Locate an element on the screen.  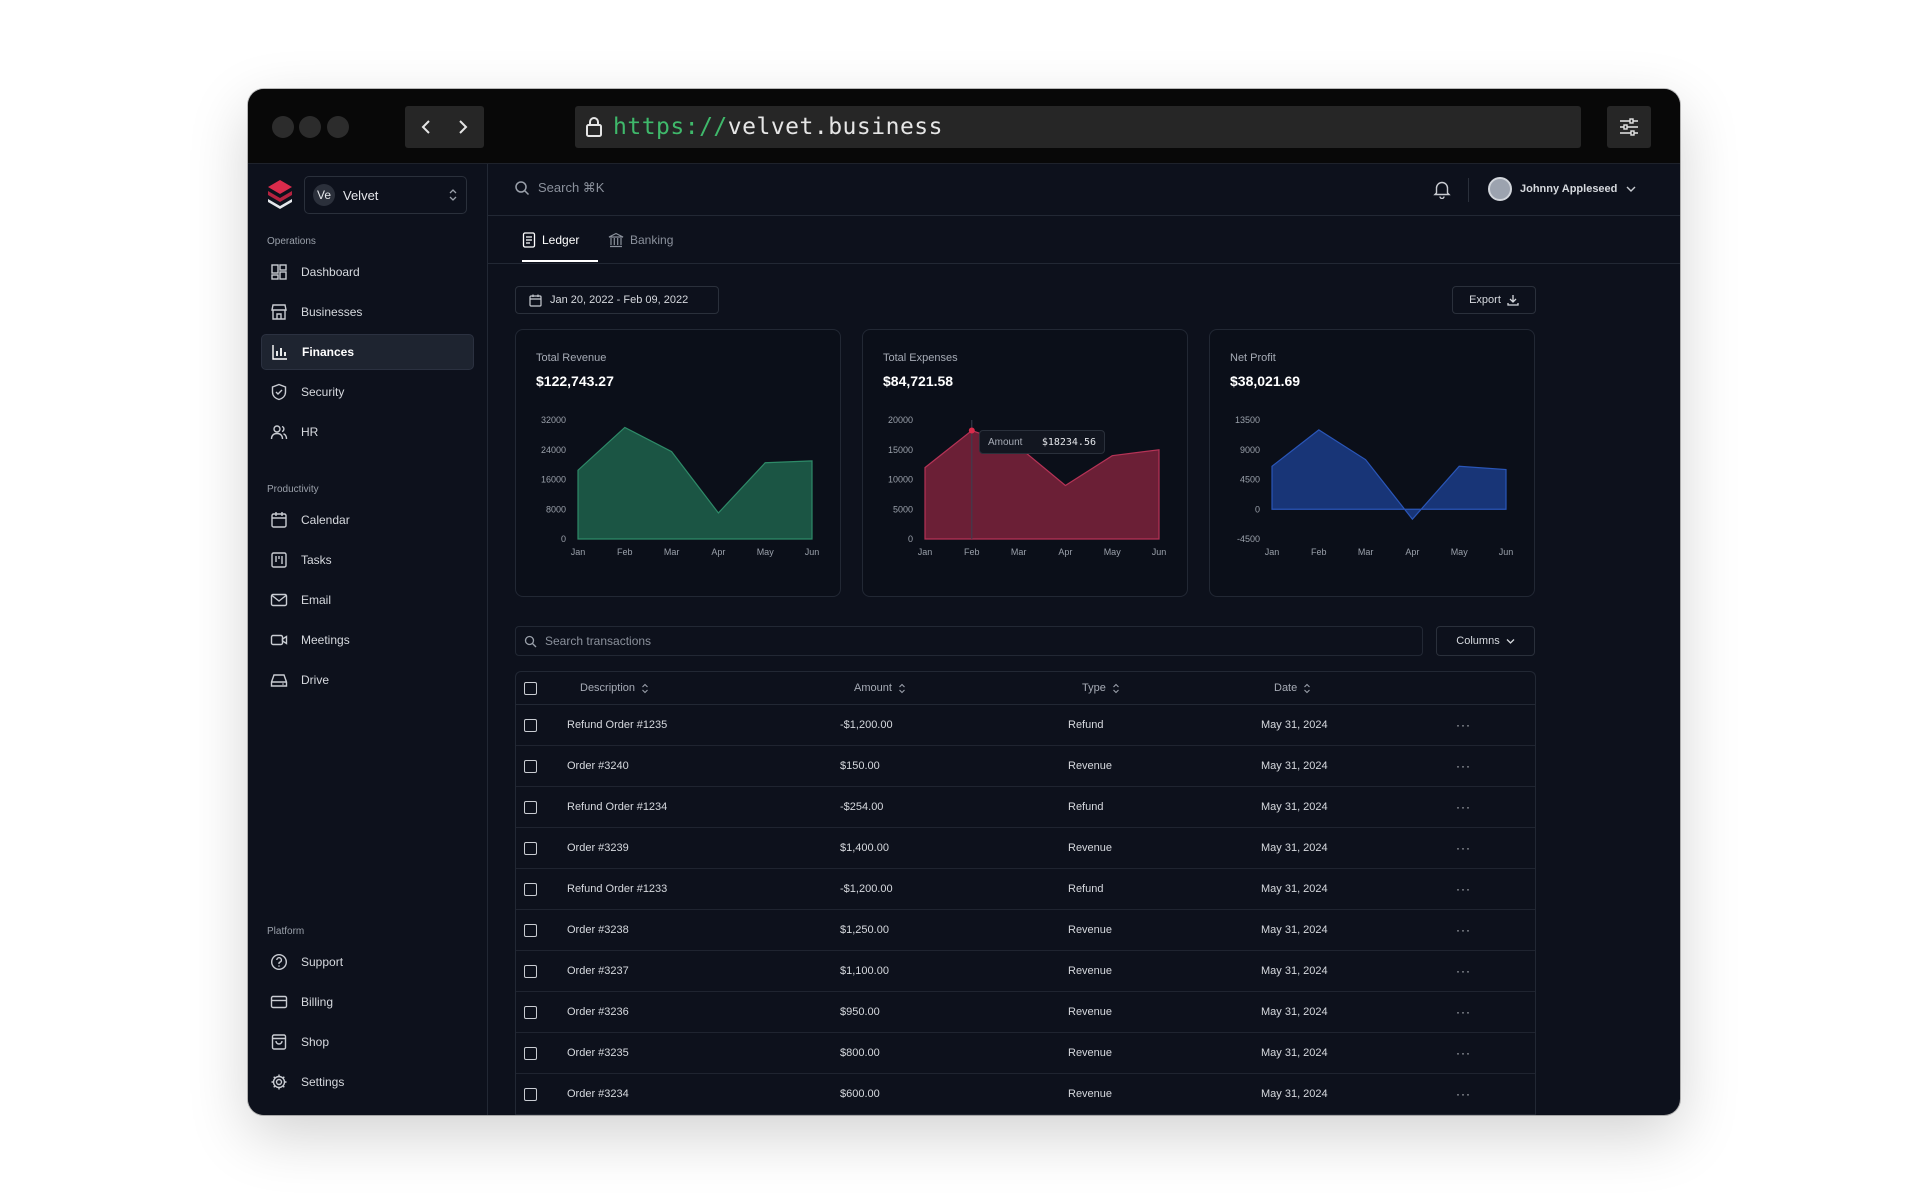
sidebar-item-billing: Billing is located at coordinates (367, 1002).